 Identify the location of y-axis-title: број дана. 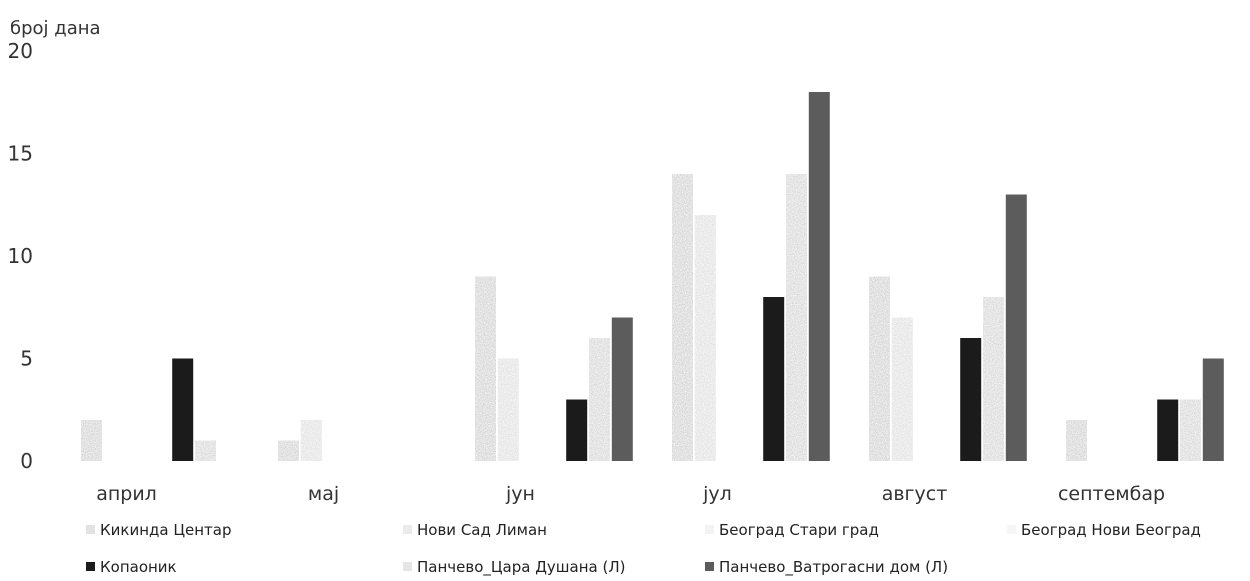
(55, 28).